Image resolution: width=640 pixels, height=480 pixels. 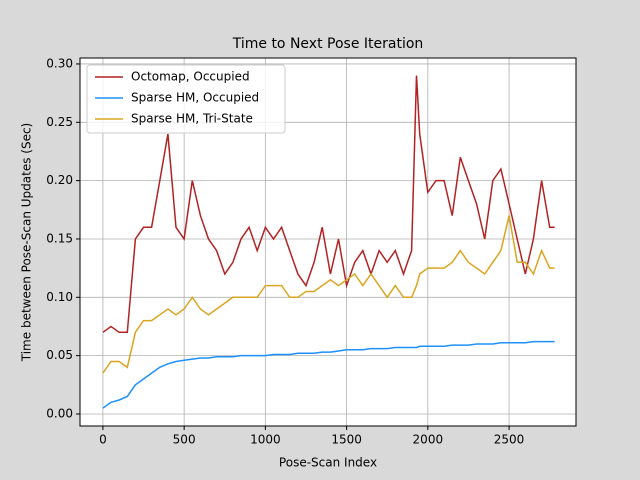 What do you see at coordinates (346, 440) in the screenshot?
I see `x-tick-label: 1500` at bounding box center [346, 440].